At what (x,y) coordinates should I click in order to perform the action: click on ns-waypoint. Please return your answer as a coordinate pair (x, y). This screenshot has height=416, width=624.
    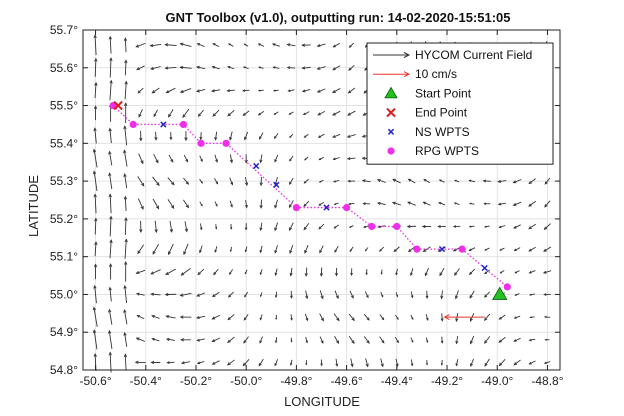
    Looking at the image, I should click on (256, 166).